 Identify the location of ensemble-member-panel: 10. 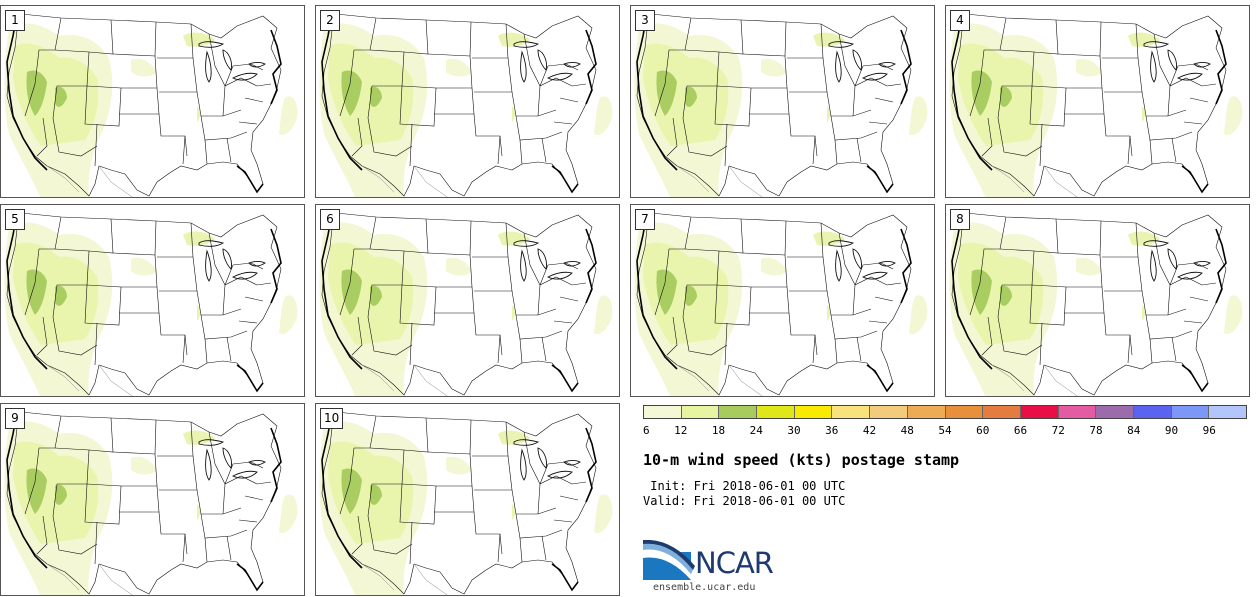
(467, 499).